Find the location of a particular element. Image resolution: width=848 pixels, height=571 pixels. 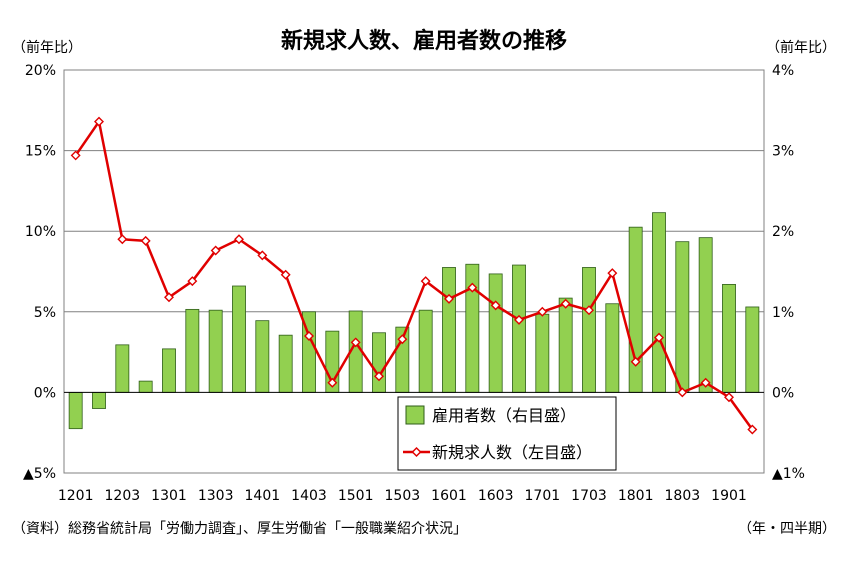

legend: 雇用者数（右目盛） 新規求人数（左目盛） is located at coordinates (507, 433).